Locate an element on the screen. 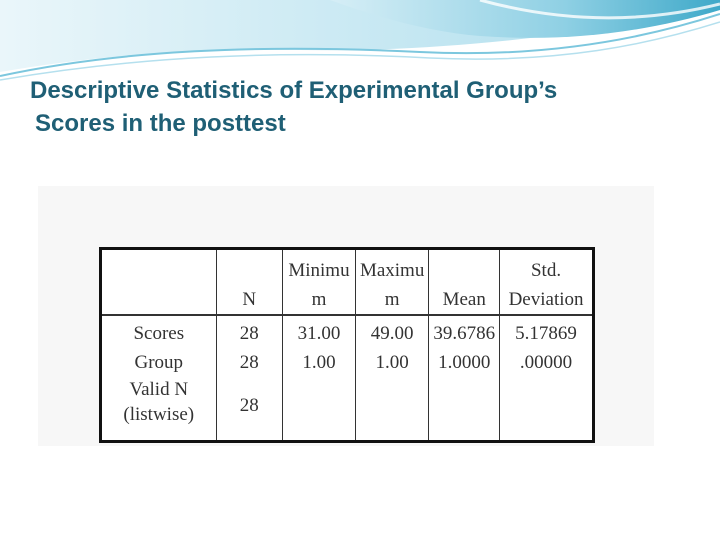  sd-group: .00000 is located at coordinates (546, 362).